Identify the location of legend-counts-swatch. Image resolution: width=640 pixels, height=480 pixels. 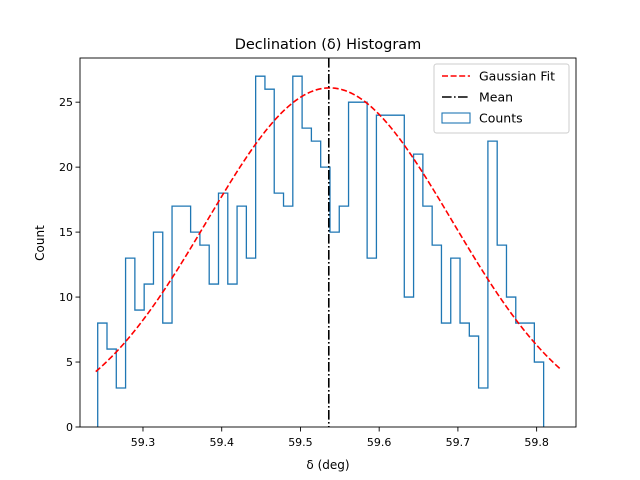
(456, 118).